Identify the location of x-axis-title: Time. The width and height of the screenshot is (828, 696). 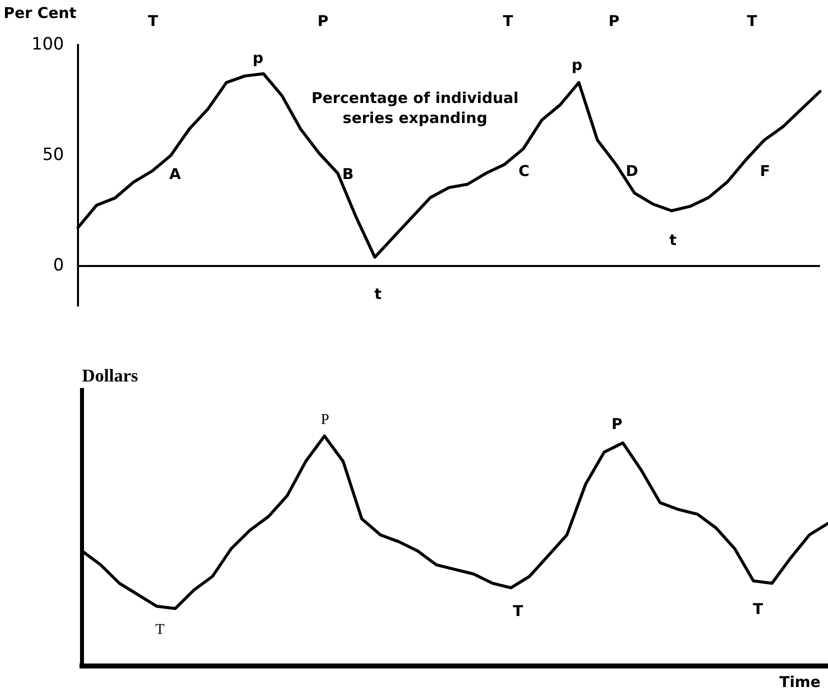
(800, 681).